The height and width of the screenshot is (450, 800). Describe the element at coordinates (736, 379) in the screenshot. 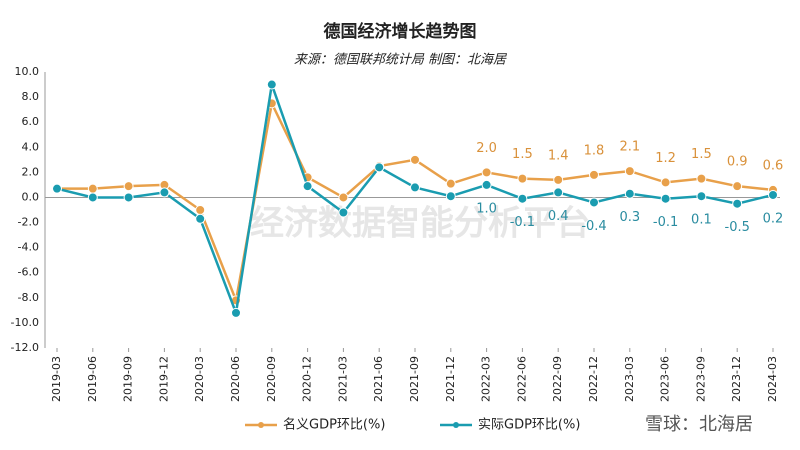

I see `x-tick-label: 2023-12` at that location.